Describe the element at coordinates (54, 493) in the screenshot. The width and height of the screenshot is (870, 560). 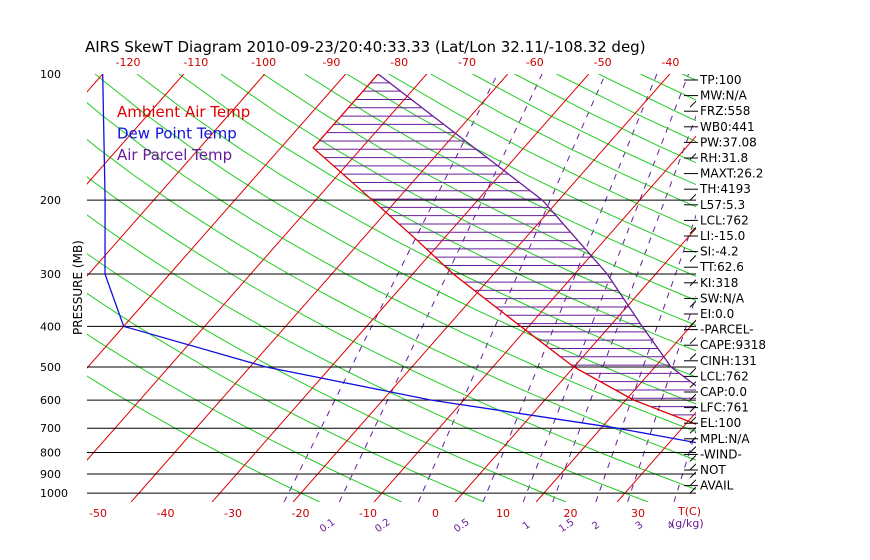
I see `pressure-tick-label: 1000` at that location.